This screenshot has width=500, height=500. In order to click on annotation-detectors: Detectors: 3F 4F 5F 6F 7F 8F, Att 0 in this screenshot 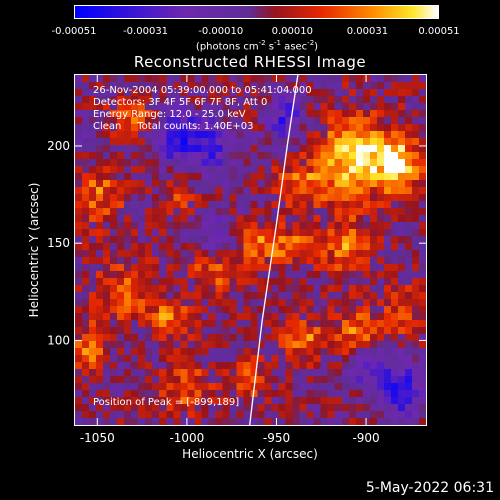, I will do `click(180, 102)`.